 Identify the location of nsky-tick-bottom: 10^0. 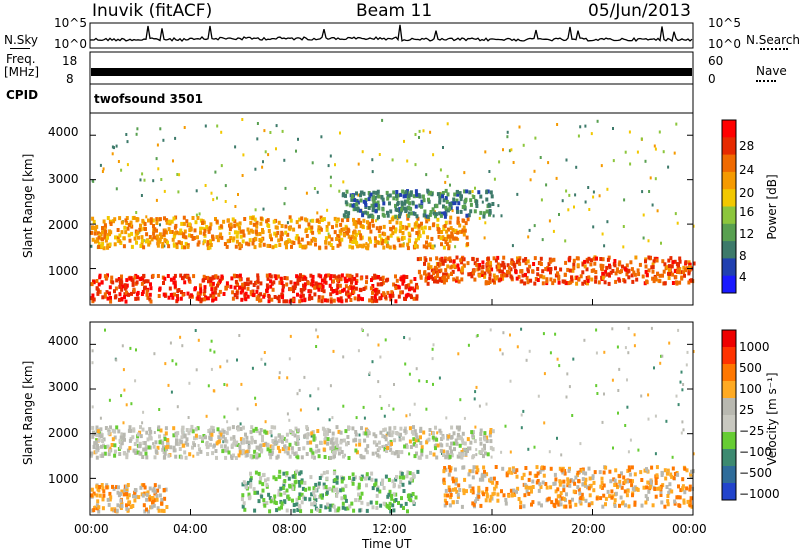
(70, 44).